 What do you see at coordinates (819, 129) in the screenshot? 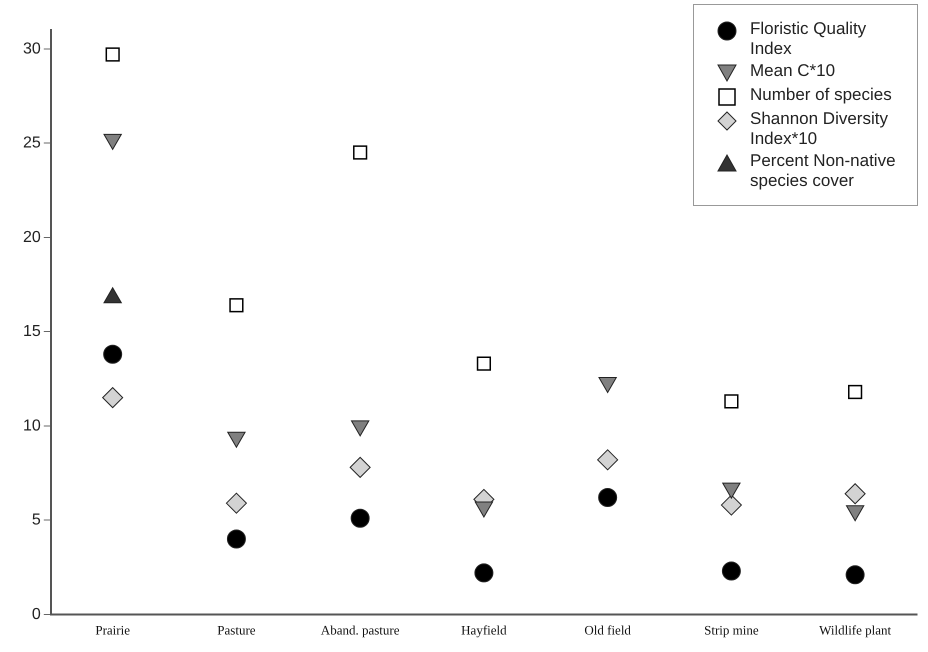
I see `legend-label: Shannon Diversity Index*10` at bounding box center [819, 129].